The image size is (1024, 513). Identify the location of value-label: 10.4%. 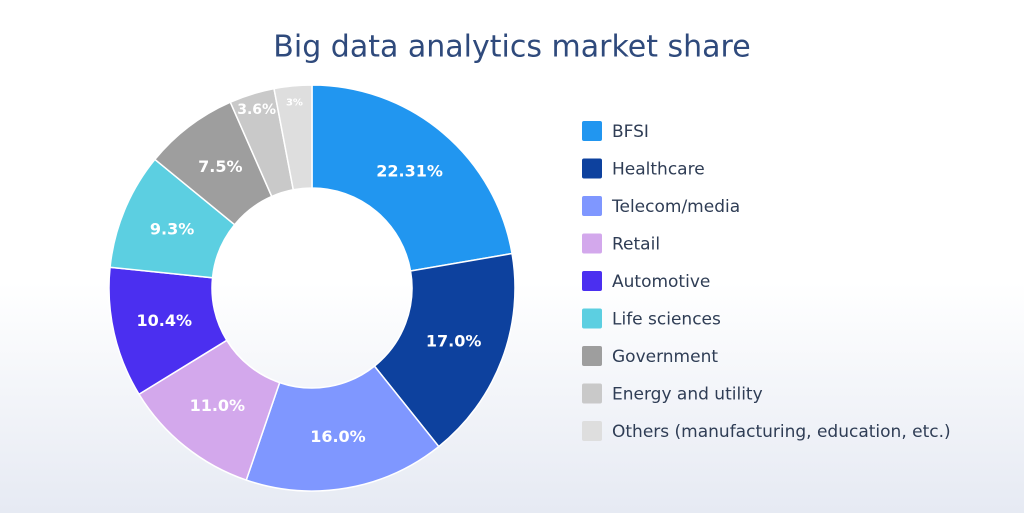
(165, 320).